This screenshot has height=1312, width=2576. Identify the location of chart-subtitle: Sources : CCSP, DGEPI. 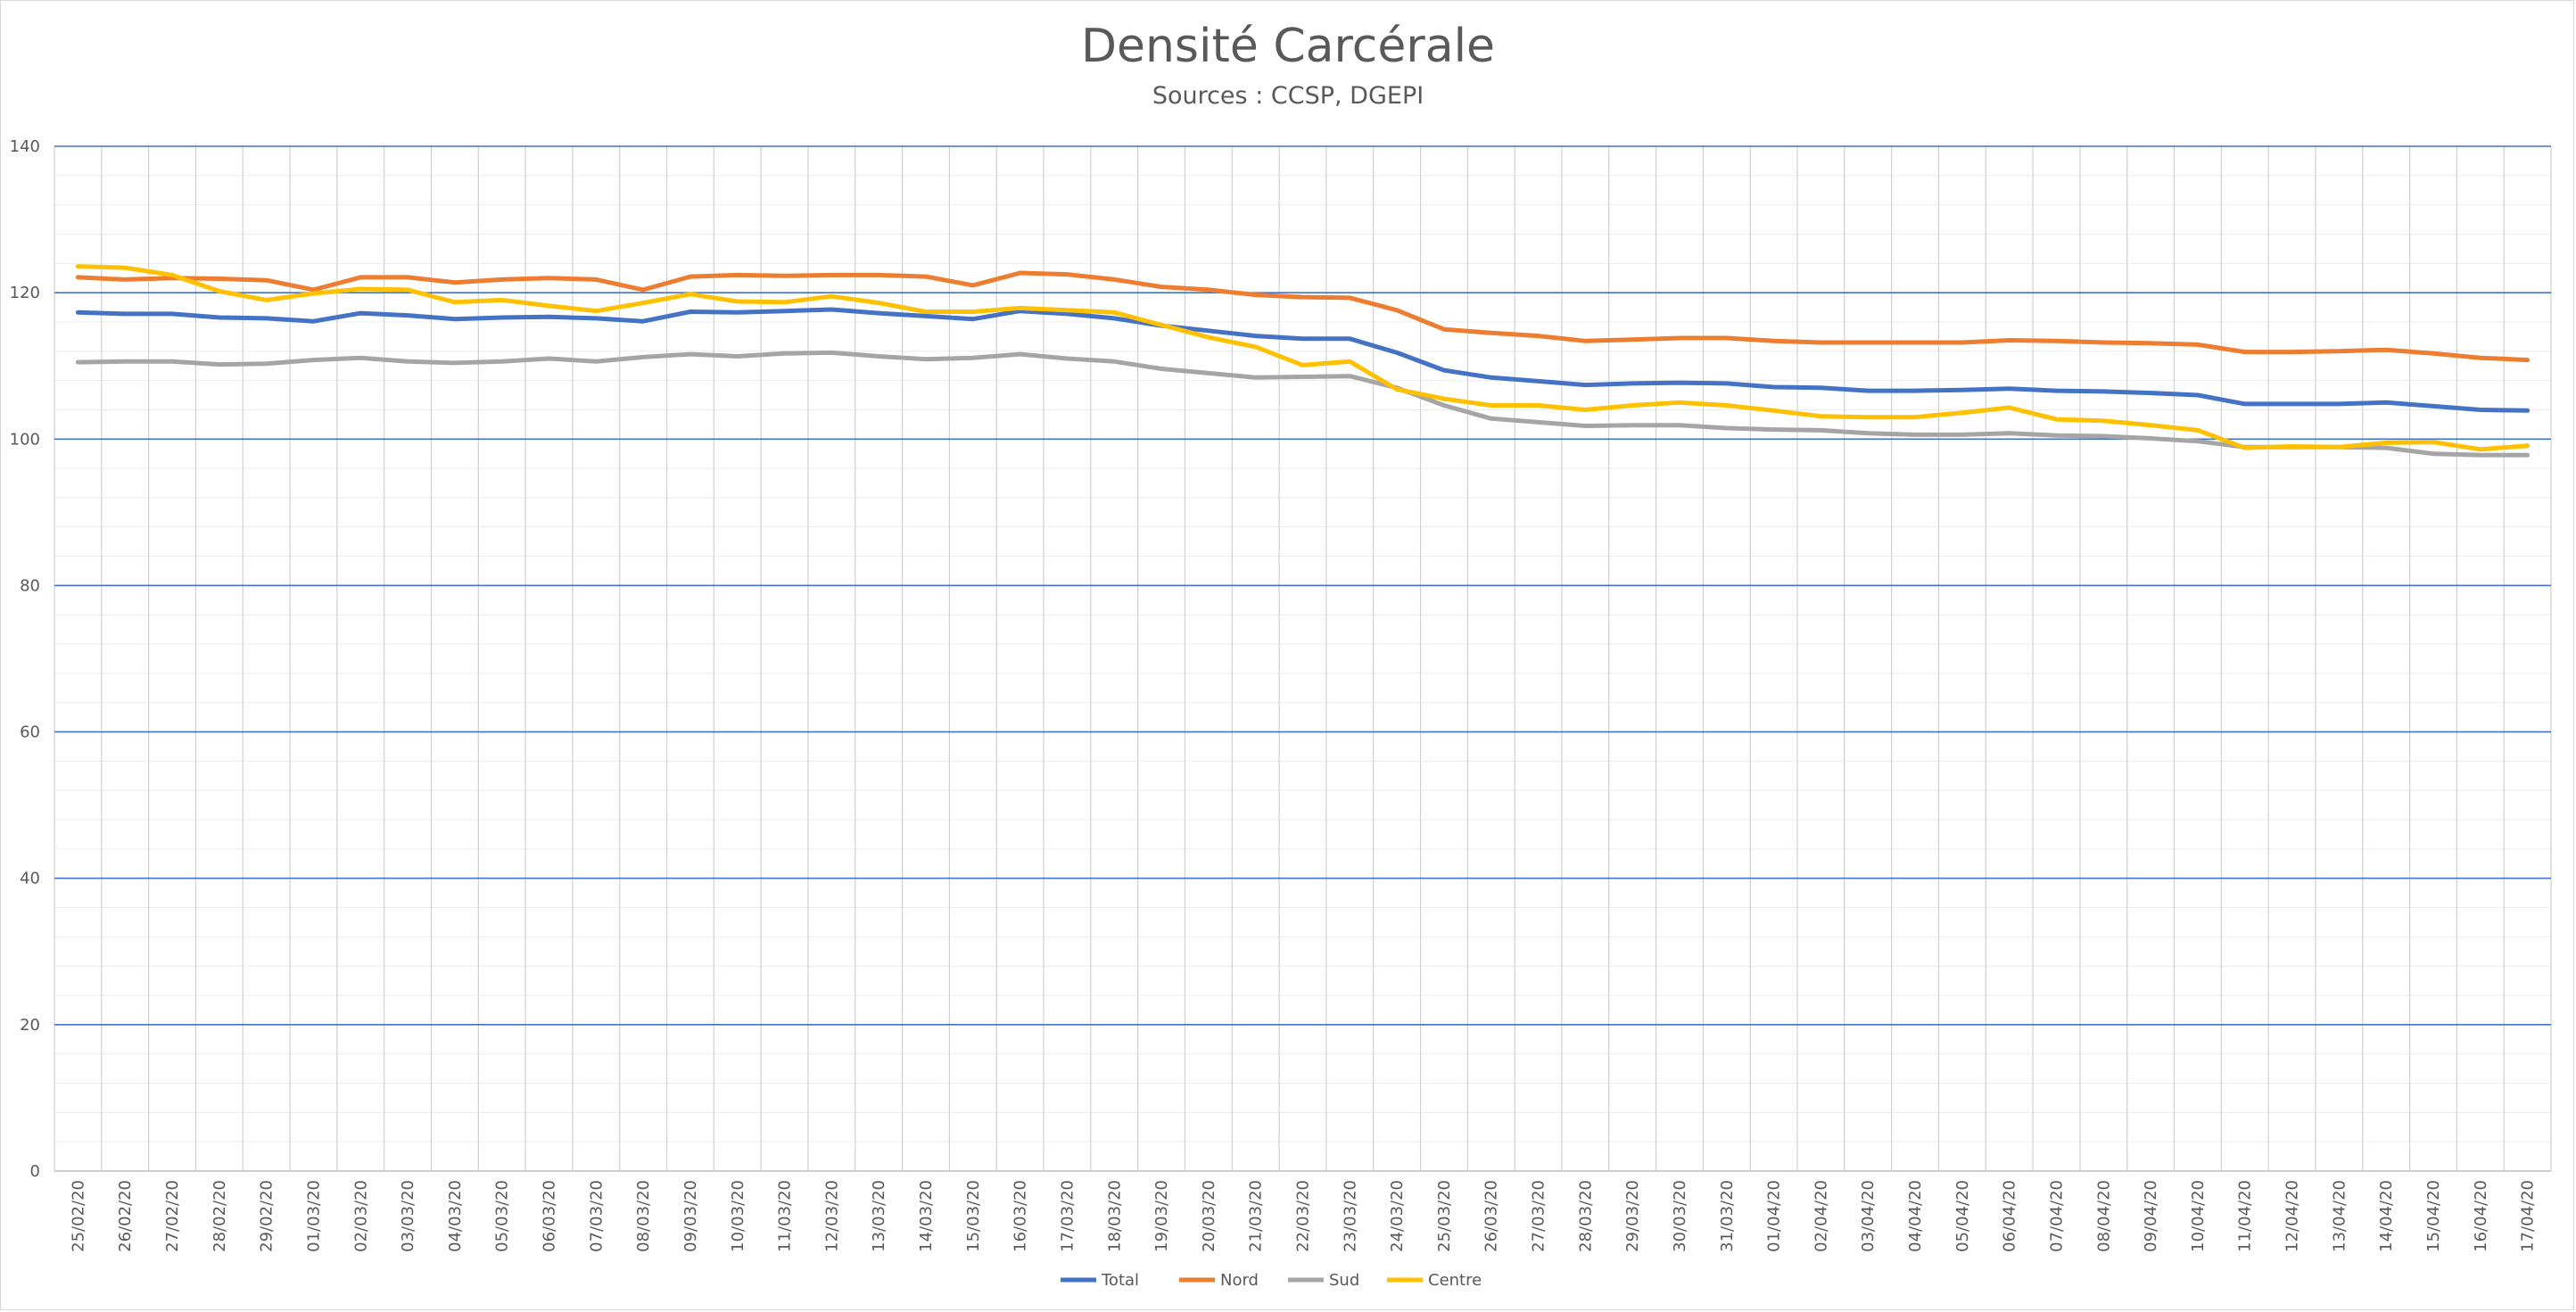
(1288, 96).